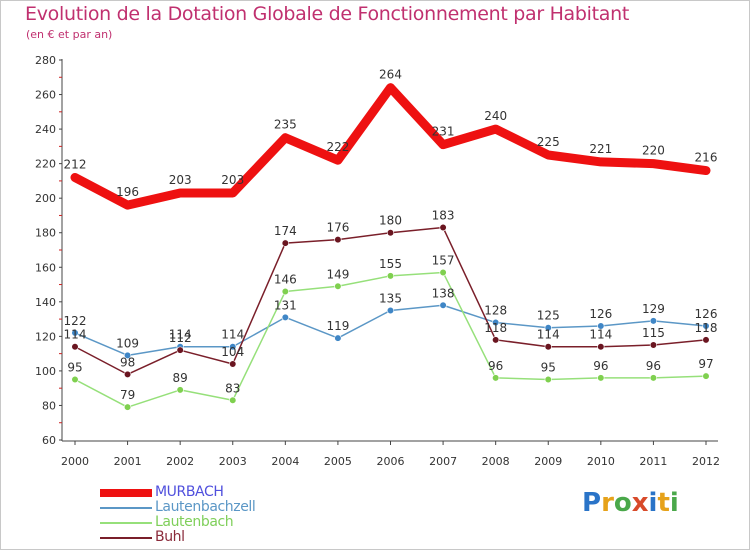 The image size is (750, 550). I want to click on data-label: 129, so click(653, 309).